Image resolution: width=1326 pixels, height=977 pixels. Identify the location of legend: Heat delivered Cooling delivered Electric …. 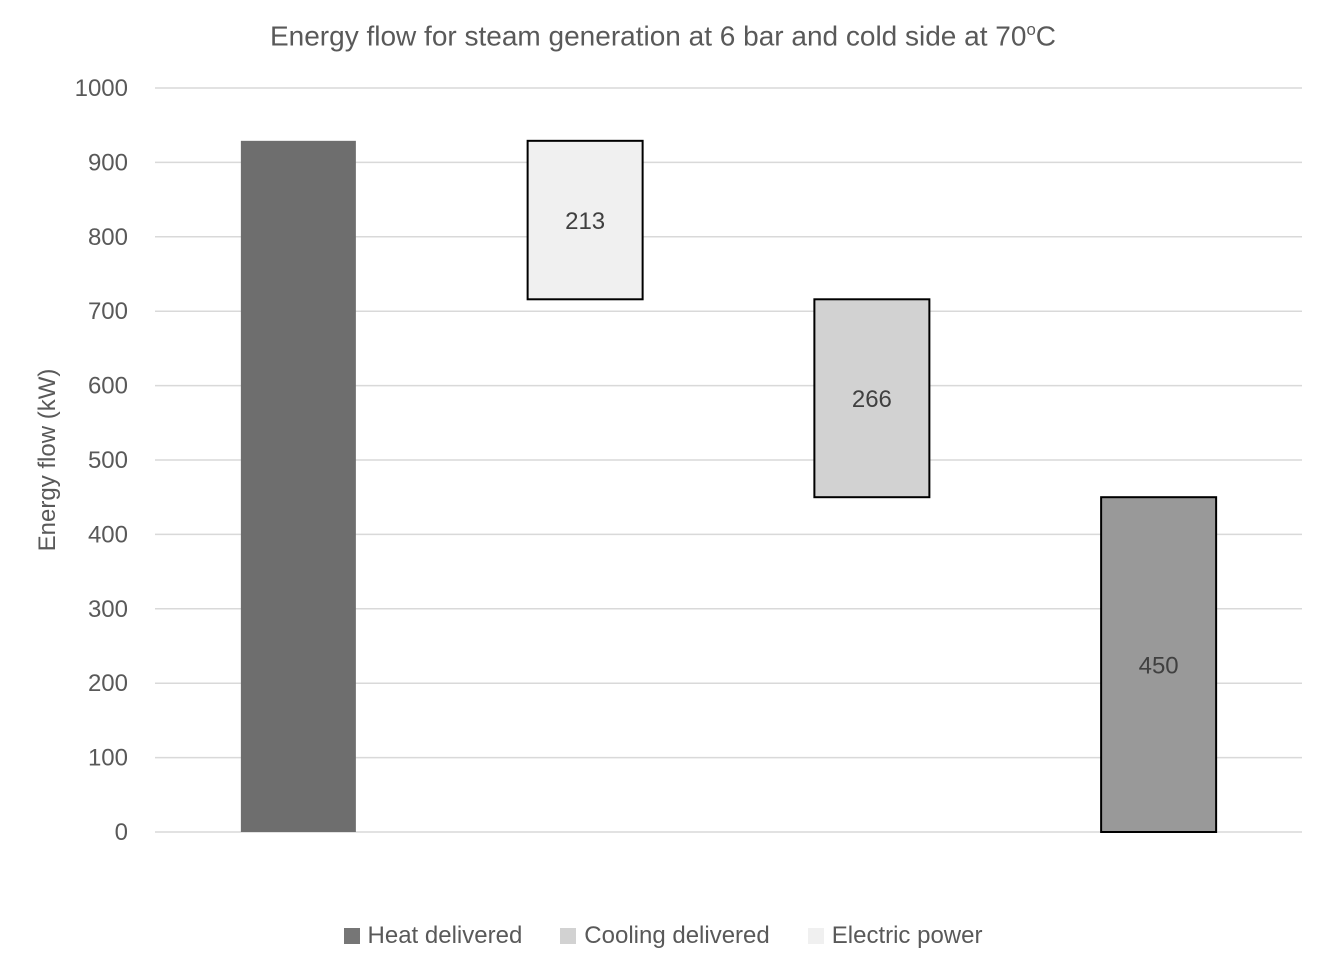
(663, 936).